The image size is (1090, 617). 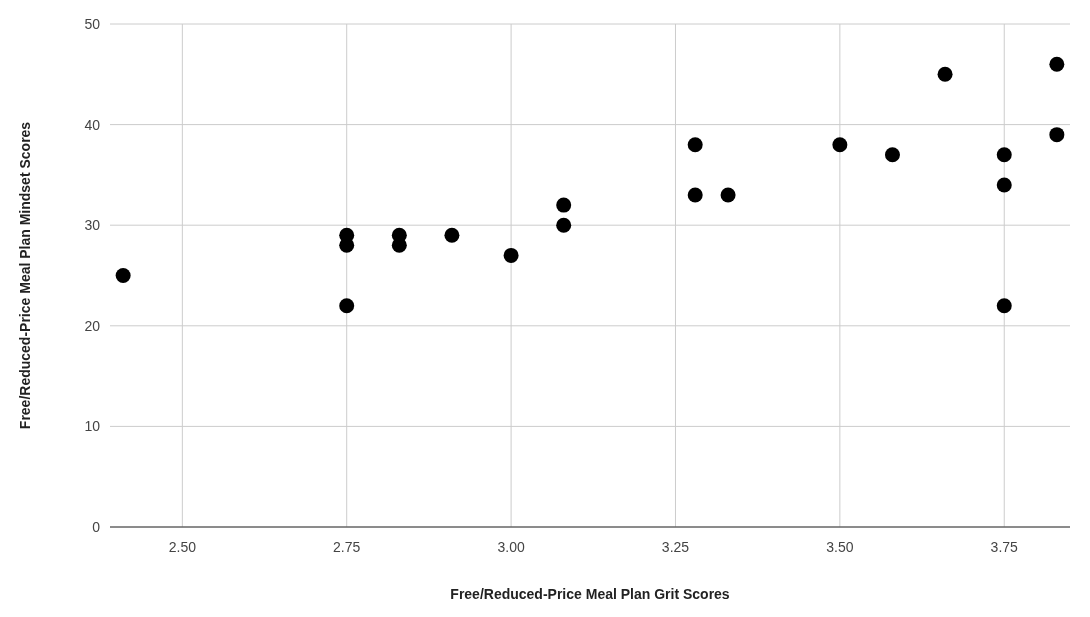 What do you see at coordinates (840, 547) in the screenshot?
I see `x-tick-label: 3.50` at bounding box center [840, 547].